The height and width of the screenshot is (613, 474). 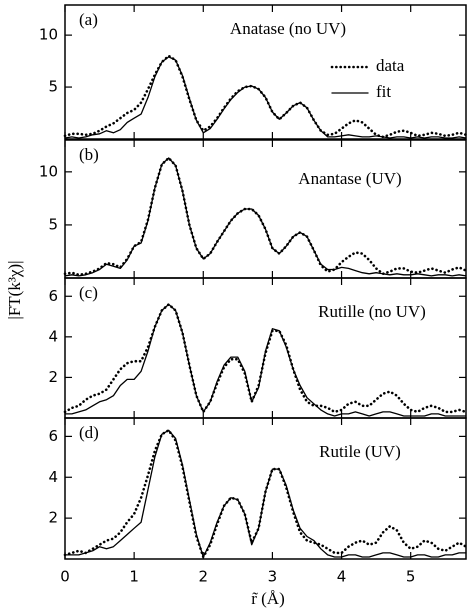 What do you see at coordinates (349, 178) in the screenshot?
I see `panel-title: Anantase (UV)` at bounding box center [349, 178].